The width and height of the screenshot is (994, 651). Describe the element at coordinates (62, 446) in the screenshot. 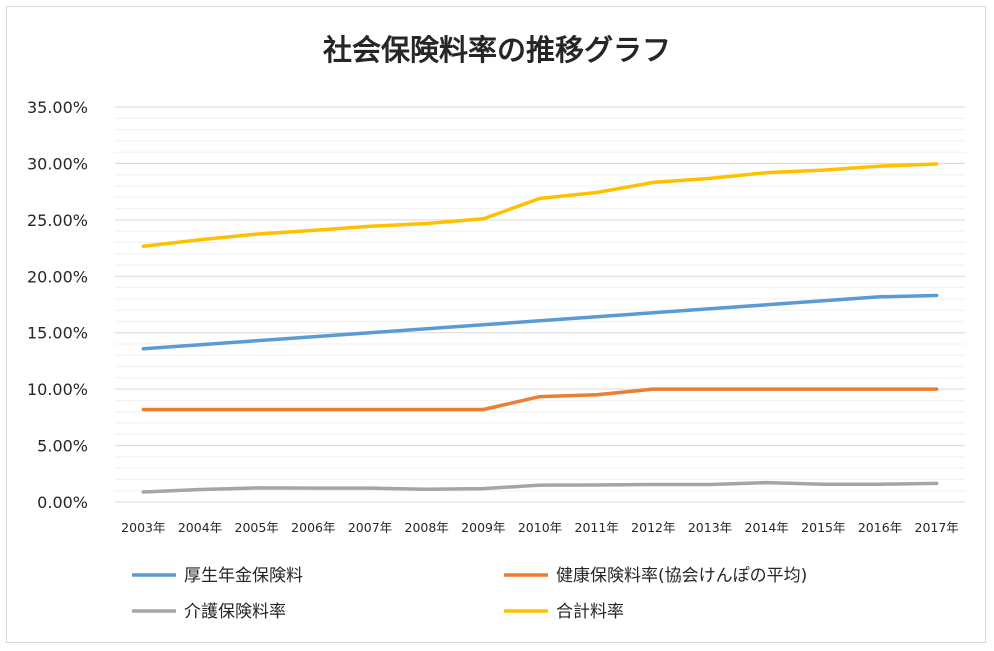

I see `y-tick-label: 5.00%` at that location.